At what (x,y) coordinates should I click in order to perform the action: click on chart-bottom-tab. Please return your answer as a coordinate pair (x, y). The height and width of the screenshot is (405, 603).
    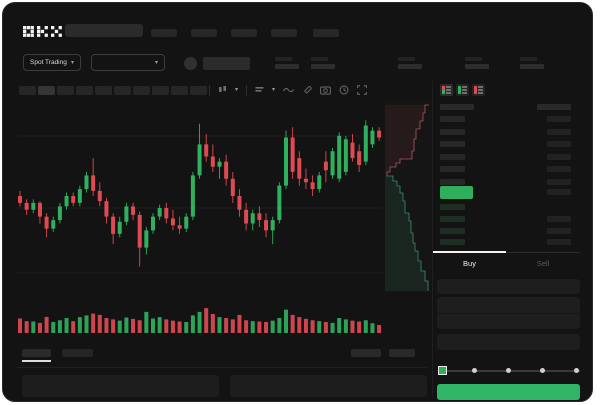
    Looking at the image, I should click on (77, 353).